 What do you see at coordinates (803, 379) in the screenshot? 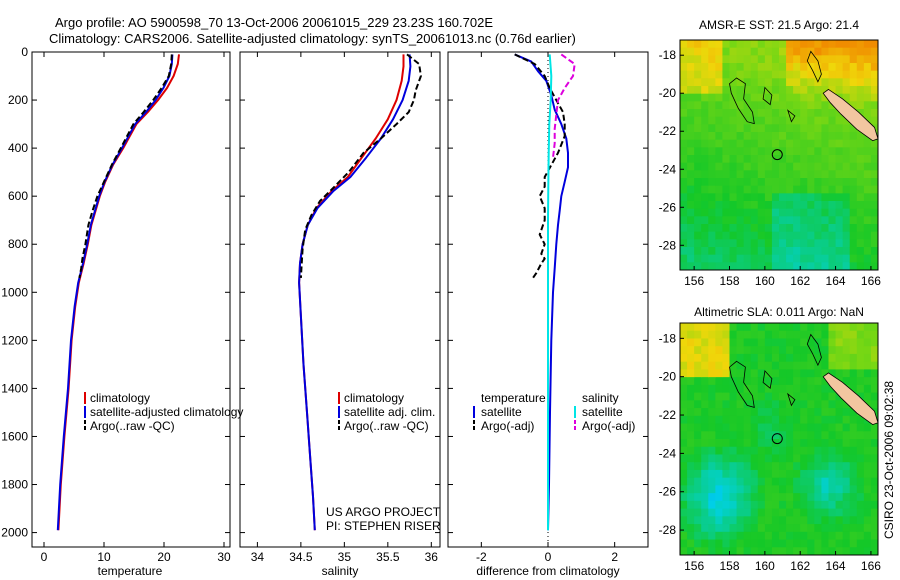
I see `sla-coastlines` at bounding box center [803, 379].